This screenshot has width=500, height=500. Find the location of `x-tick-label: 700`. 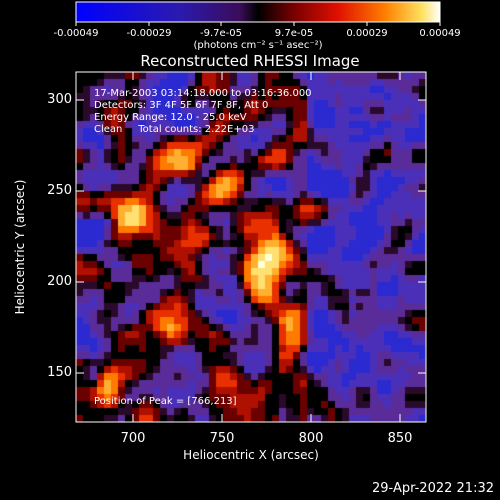

x-tick-label: 700 is located at coordinates (133, 438).